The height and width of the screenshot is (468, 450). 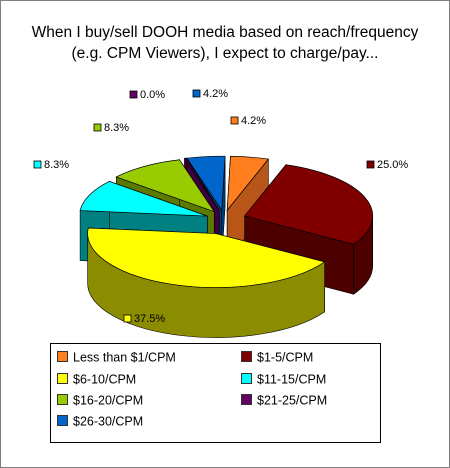 What do you see at coordinates (152, 95) in the screenshot?
I see `data-label: 0.0%` at bounding box center [152, 95].